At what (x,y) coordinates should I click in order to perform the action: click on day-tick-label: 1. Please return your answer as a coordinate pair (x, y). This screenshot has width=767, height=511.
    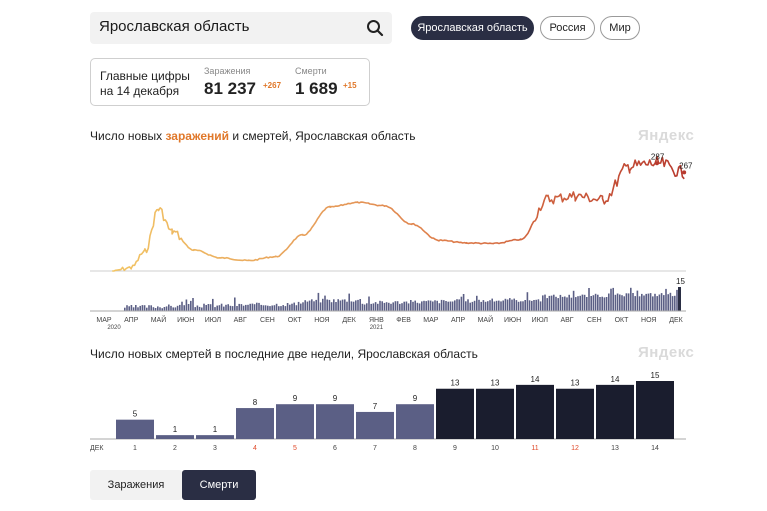
    Looking at the image, I should click on (135, 448).